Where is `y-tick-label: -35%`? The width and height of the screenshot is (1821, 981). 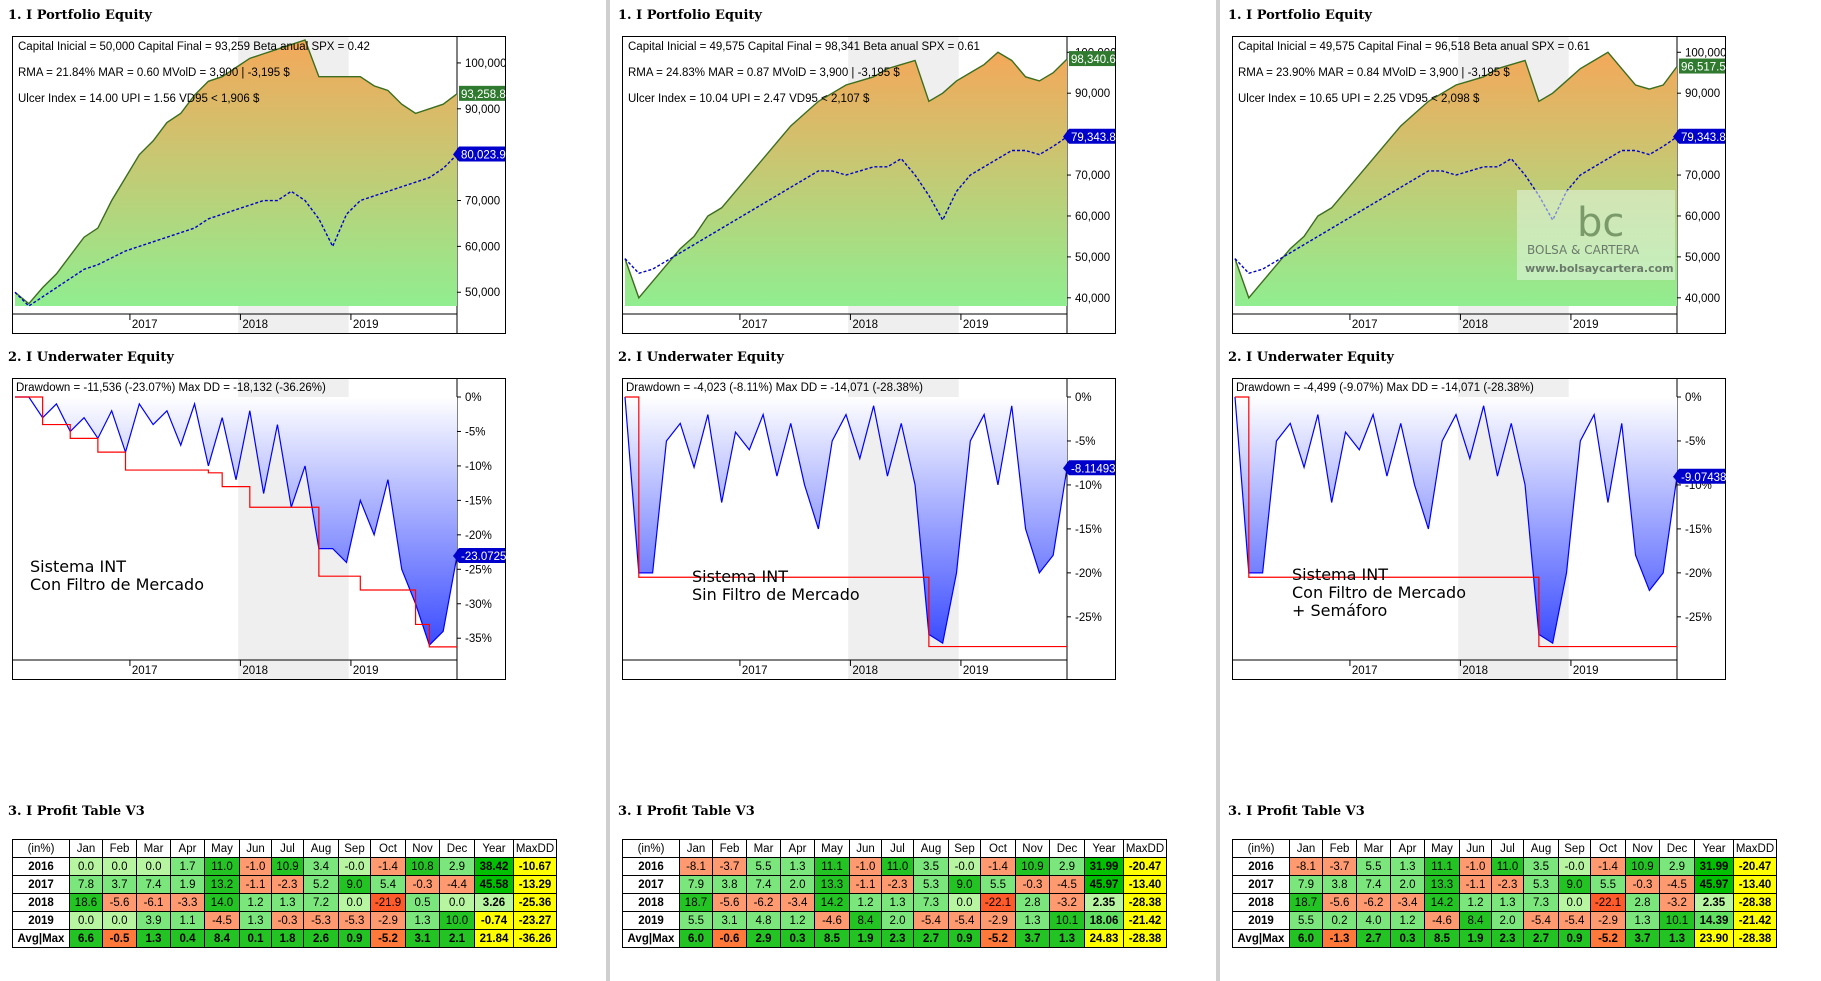
y-tick-label: -35% is located at coordinates (478, 639).